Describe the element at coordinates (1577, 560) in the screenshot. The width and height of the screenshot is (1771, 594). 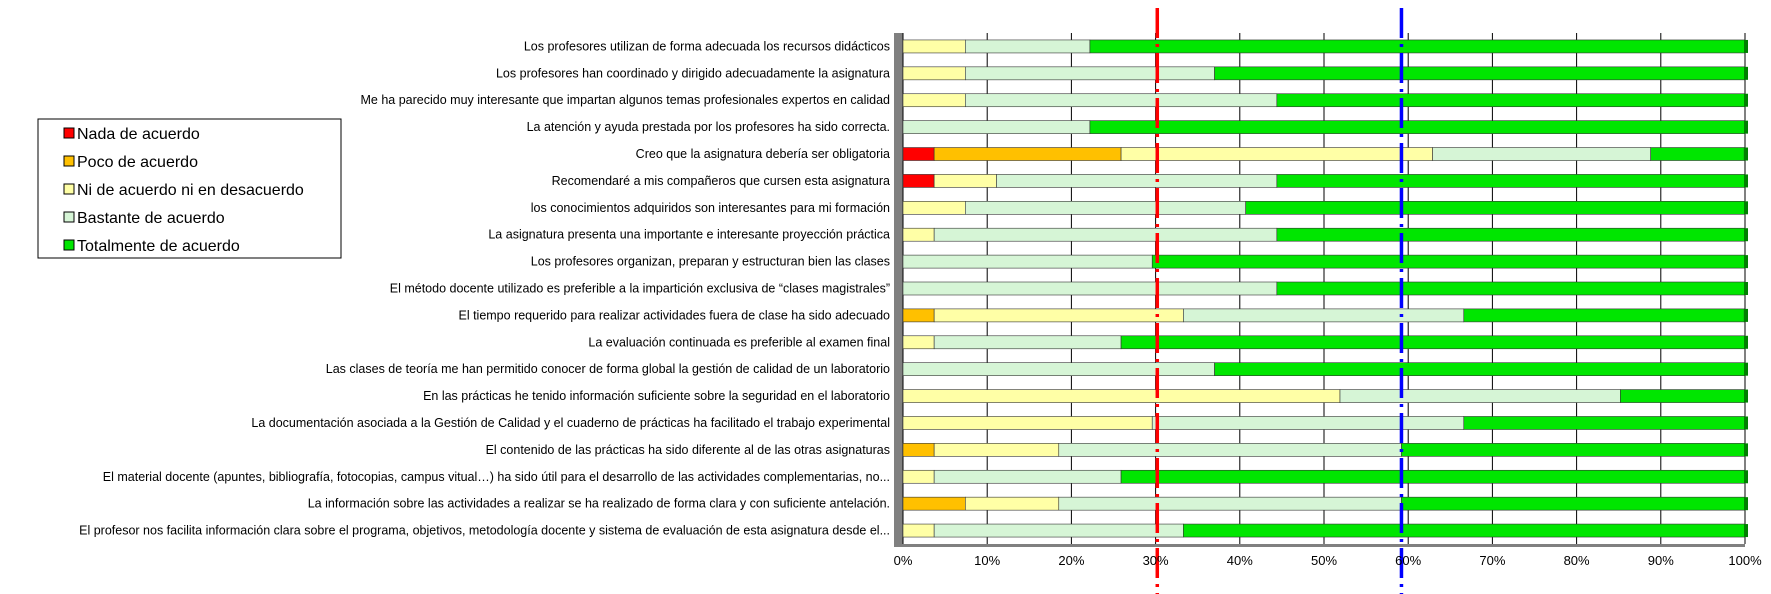
I see `x-tick-label: 80%` at that location.